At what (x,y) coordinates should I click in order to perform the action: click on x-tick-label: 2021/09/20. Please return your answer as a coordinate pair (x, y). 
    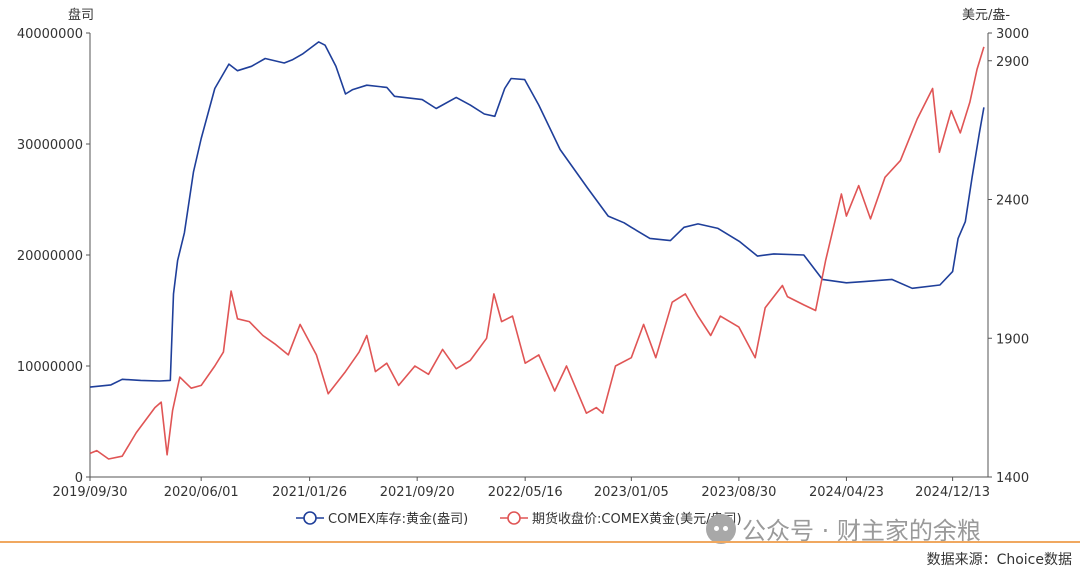
    Looking at the image, I should click on (417, 492).